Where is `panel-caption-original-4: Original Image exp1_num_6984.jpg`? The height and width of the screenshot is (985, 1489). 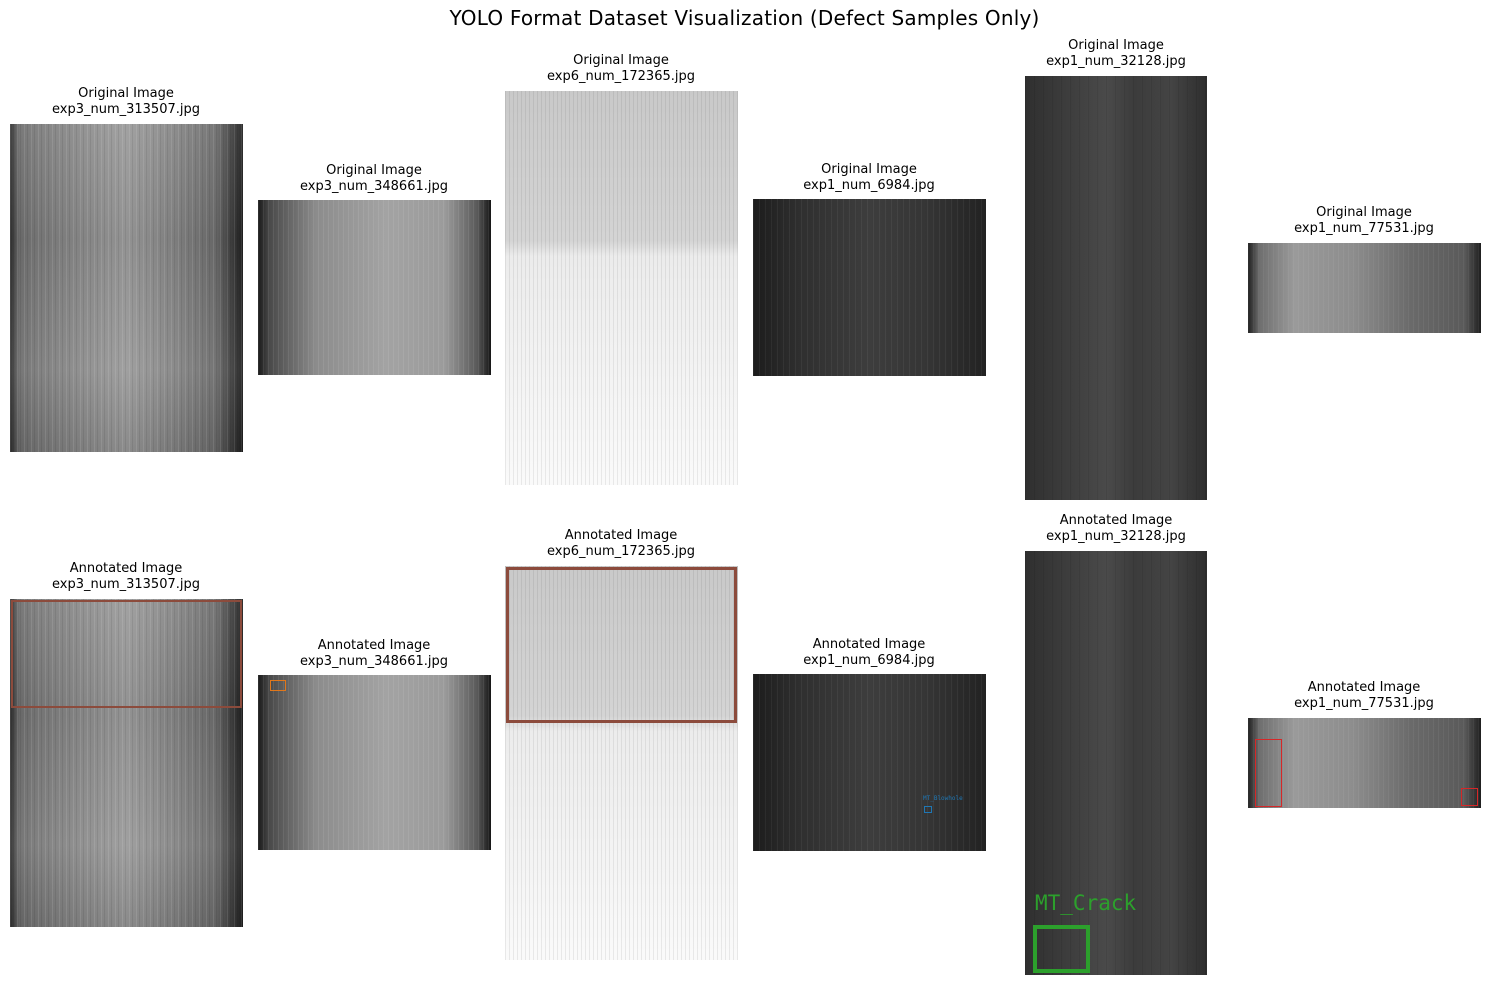
panel-caption-original-4: Original Image exp1_num_6984.jpg is located at coordinates (869, 178).